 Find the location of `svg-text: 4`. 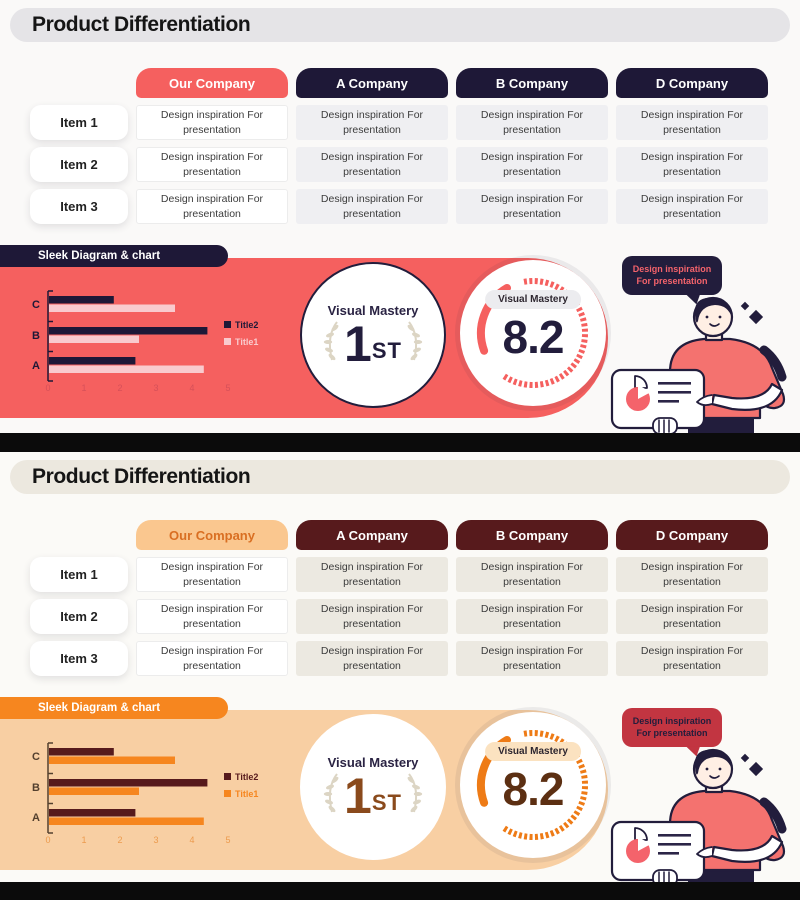

svg-text: 4 is located at coordinates (191, 388).